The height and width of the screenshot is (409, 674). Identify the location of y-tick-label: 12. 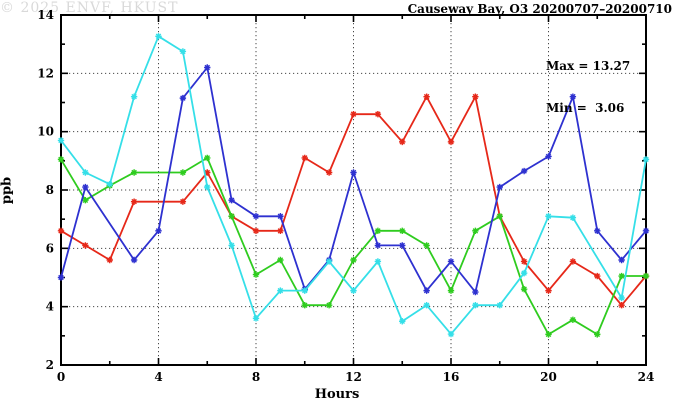
(45, 73).